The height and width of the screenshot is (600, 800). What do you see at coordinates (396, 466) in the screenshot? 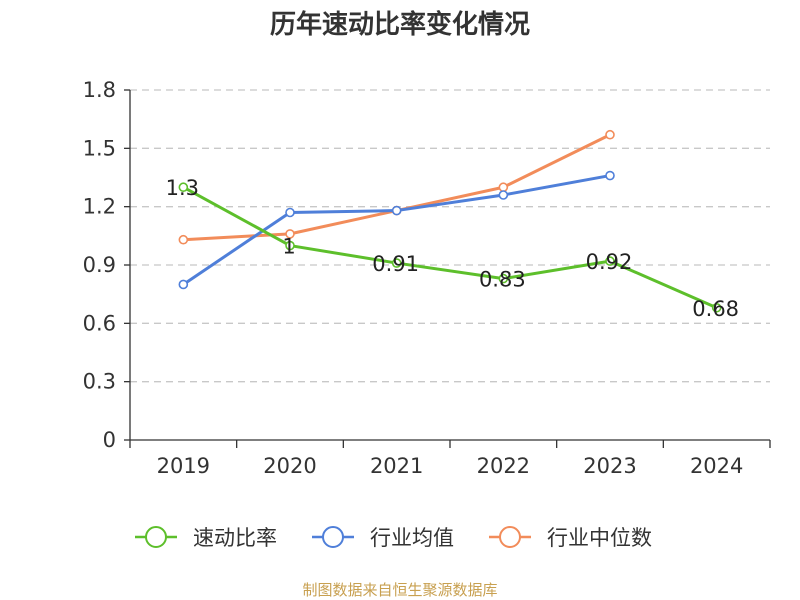
I see `x-tick-label: 2021` at bounding box center [396, 466].